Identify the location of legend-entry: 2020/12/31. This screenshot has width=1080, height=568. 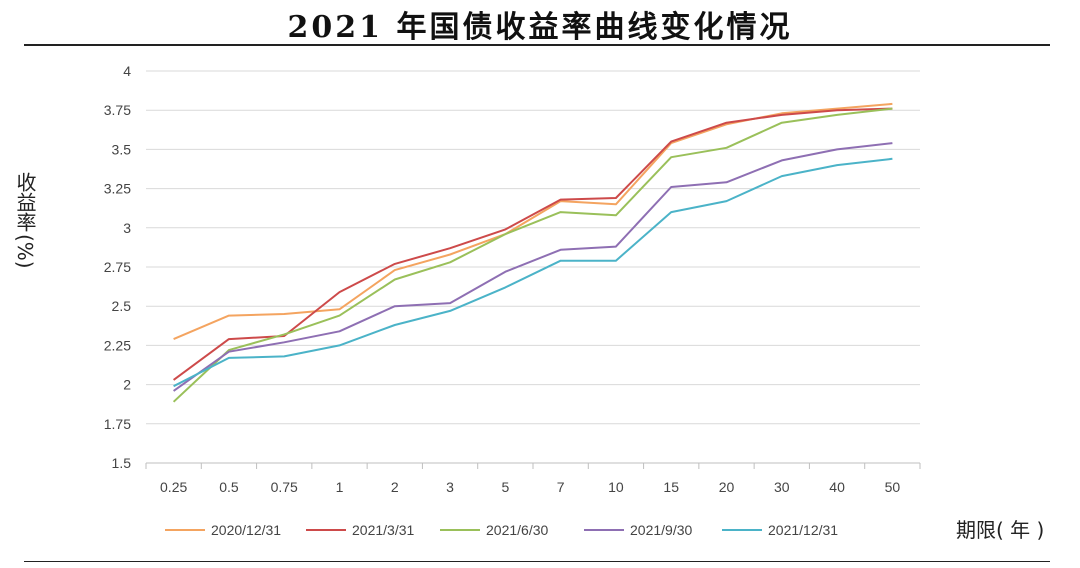
(246, 530).